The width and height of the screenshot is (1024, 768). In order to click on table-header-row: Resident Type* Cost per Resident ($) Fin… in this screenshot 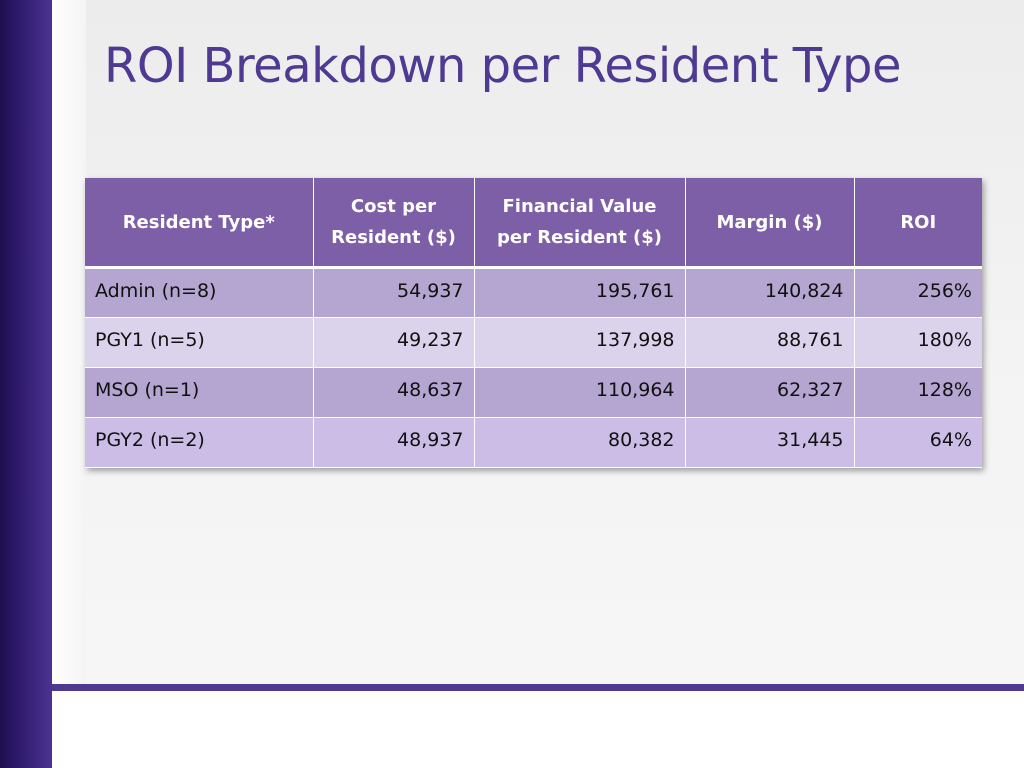, I will do `click(533, 223)`.